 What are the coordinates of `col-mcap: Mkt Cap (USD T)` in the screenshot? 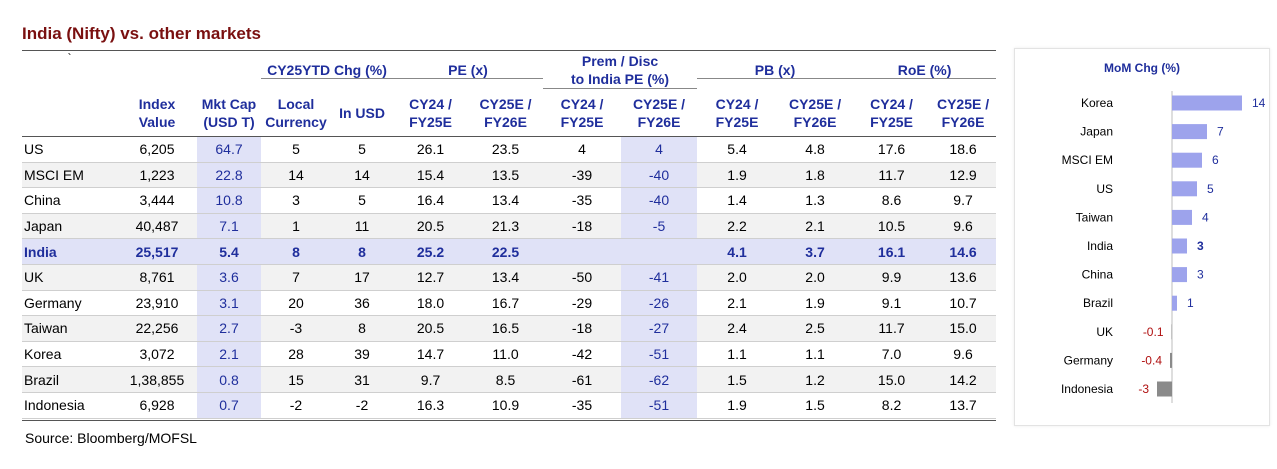 It's located at (229, 113).